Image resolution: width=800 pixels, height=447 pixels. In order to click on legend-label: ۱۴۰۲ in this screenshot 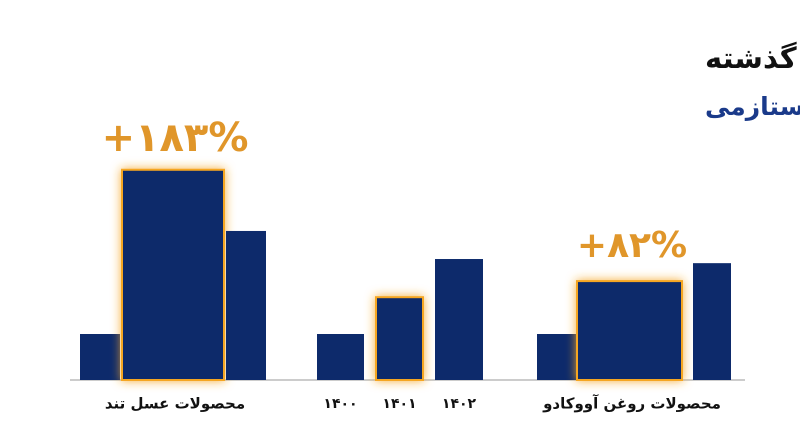, I will do `click(459, 404)`.